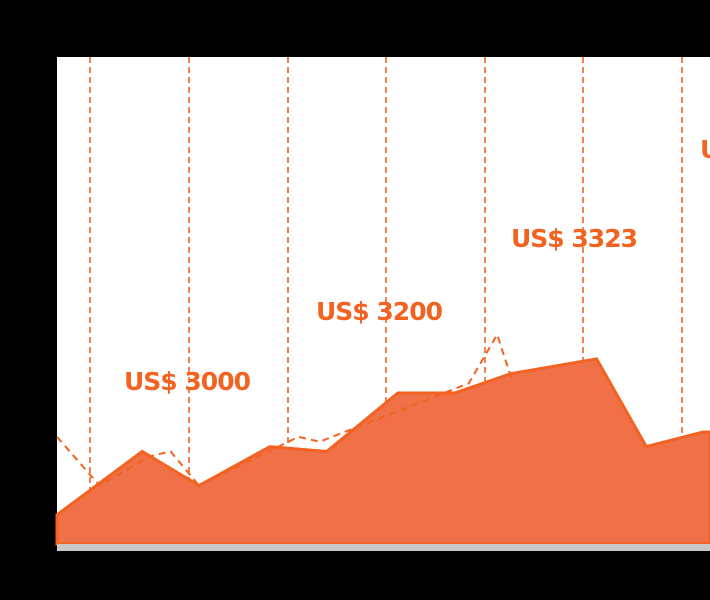  Describe the element at coordinates (705, 149) in the screenshot. I see `annotation-label: U` at that location.